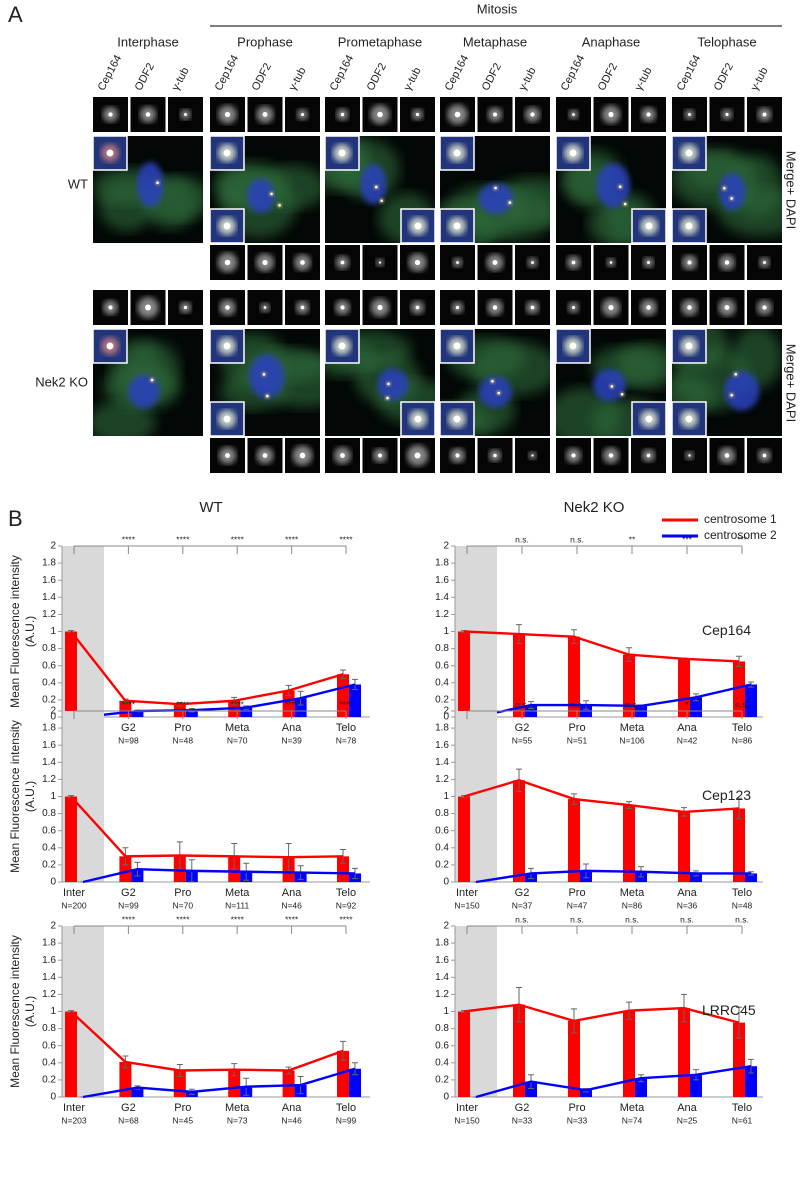 Image resolution: width=800 pixels, height=1189 pixels. I want to click on nucleus, so click(495, 392).